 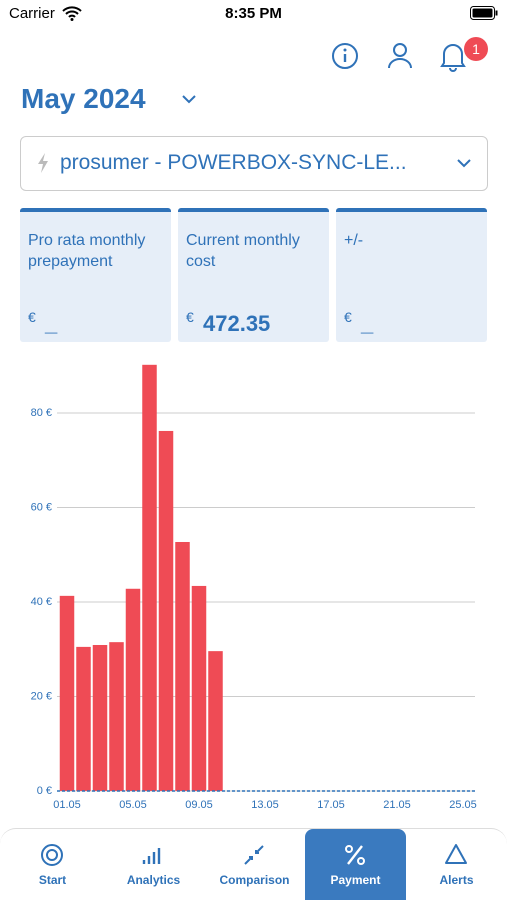 I want to click on carrier: Carrier, so click(x=32, y=13).